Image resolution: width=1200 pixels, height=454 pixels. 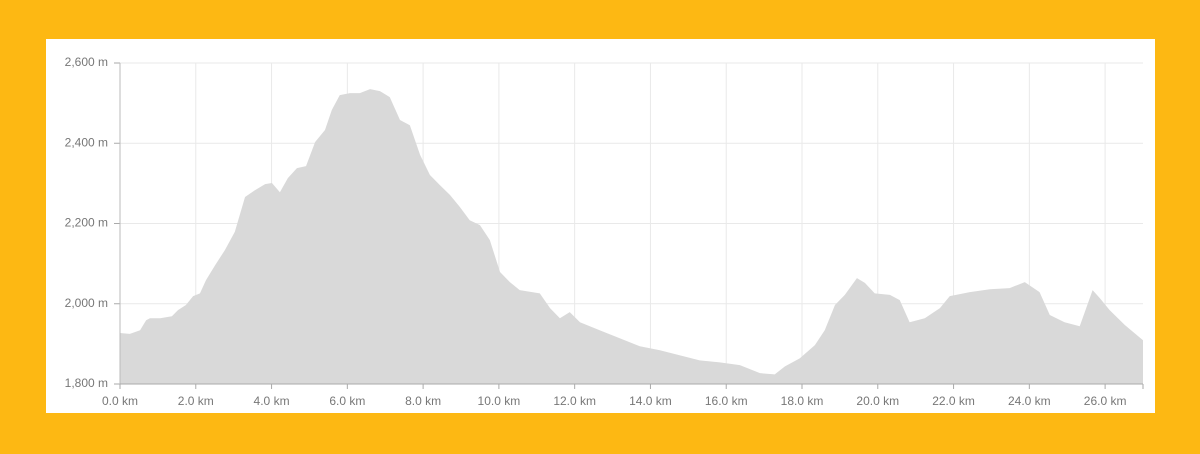 I want to click on x-tick-label: 10.0 km, so click(x=499, y=401).